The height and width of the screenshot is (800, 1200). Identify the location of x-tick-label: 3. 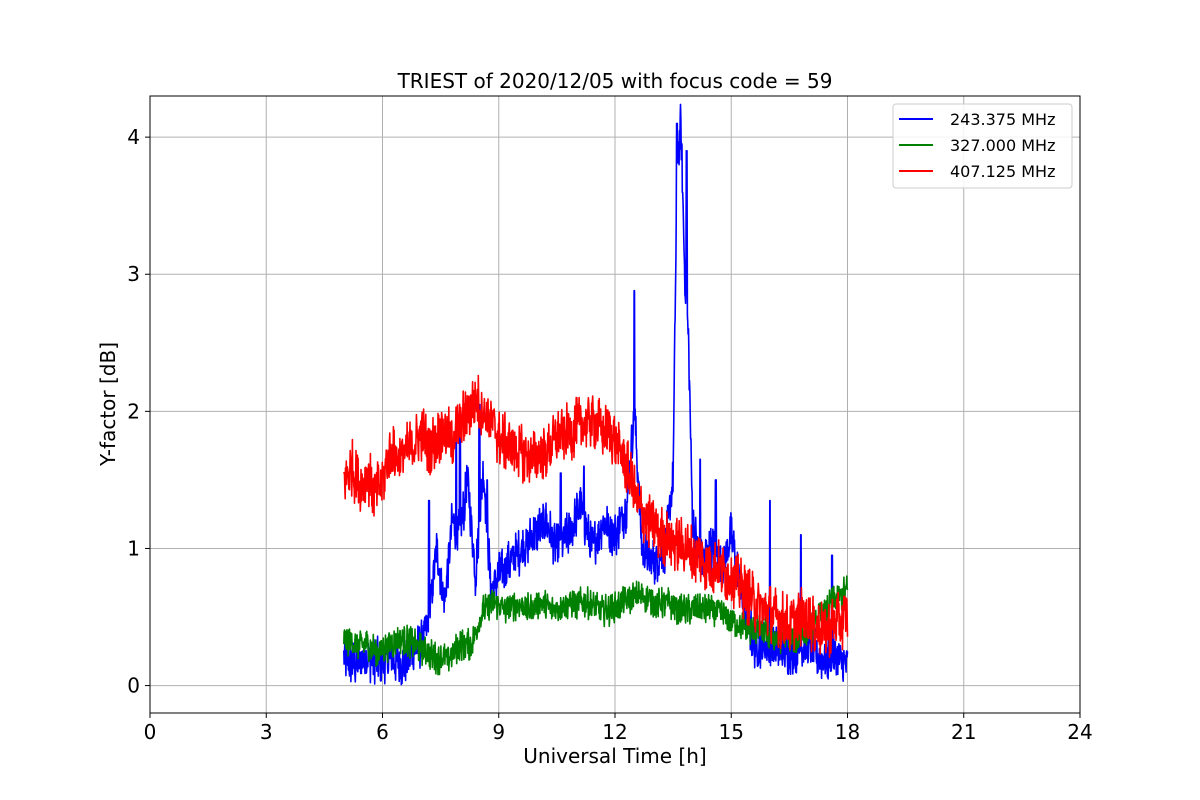
(266, 732).